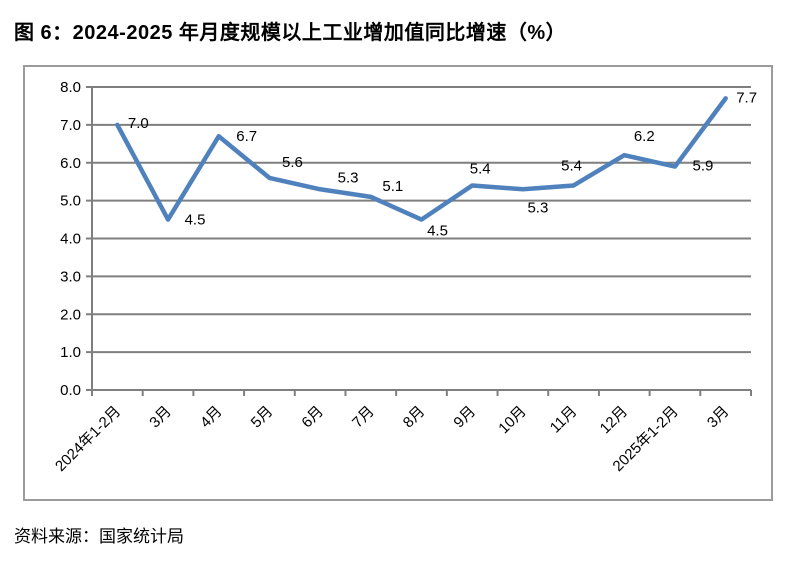 This screenshot has width=796, height=576. I want to click on x-tick-label: 6月, so click(312, 417).